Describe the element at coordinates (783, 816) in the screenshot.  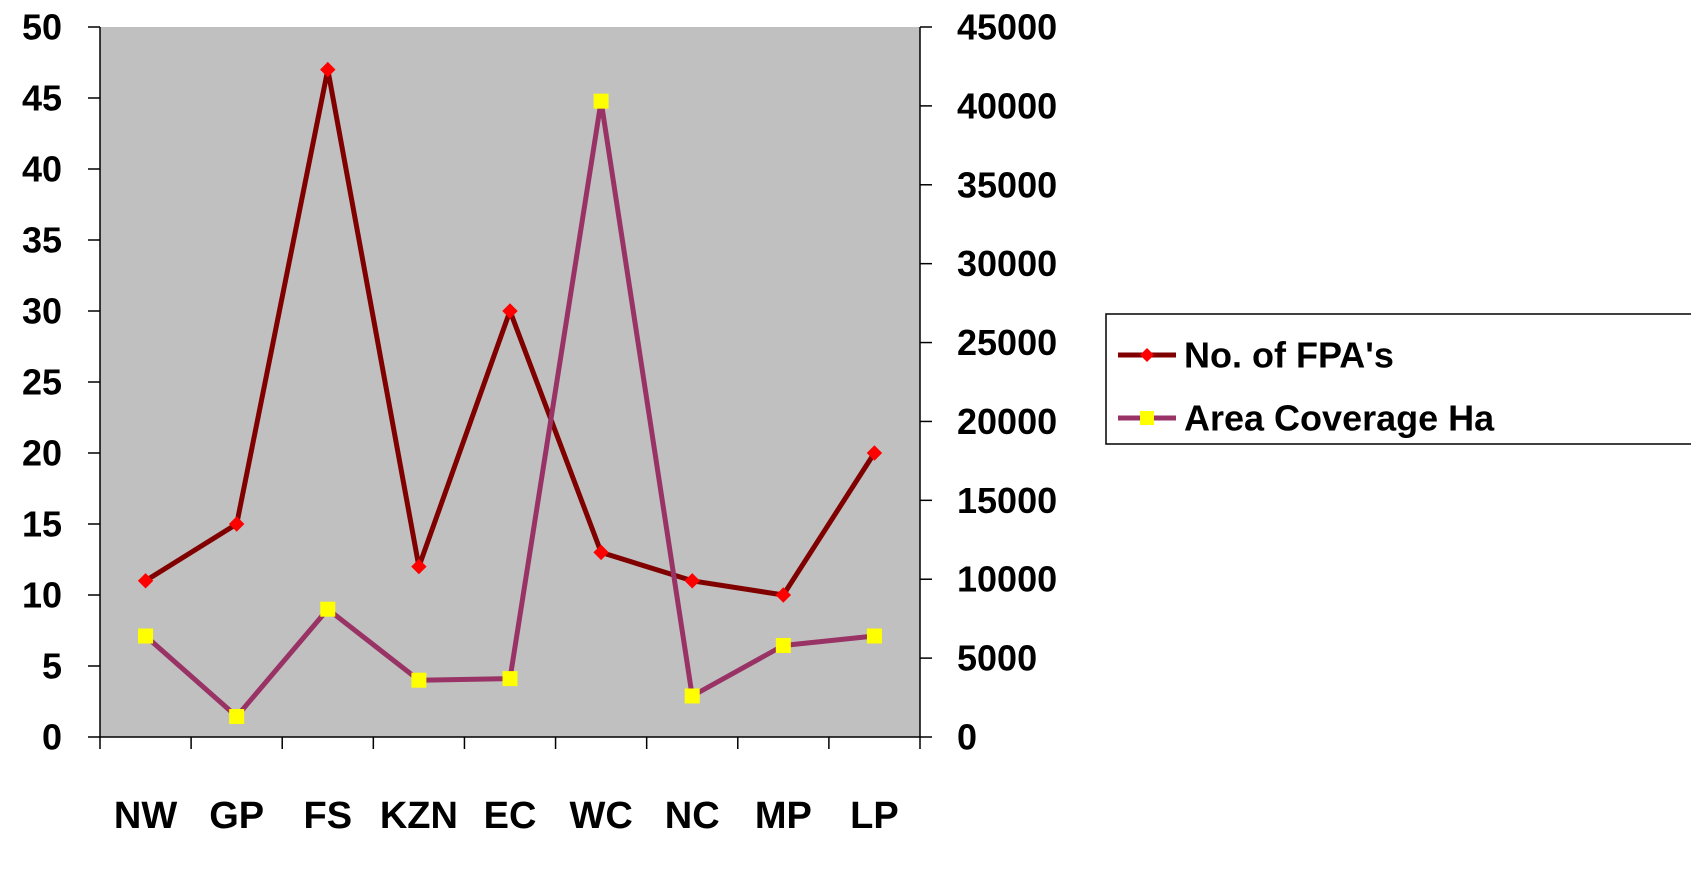
I see `x-axis-category-label: MP` at that location.